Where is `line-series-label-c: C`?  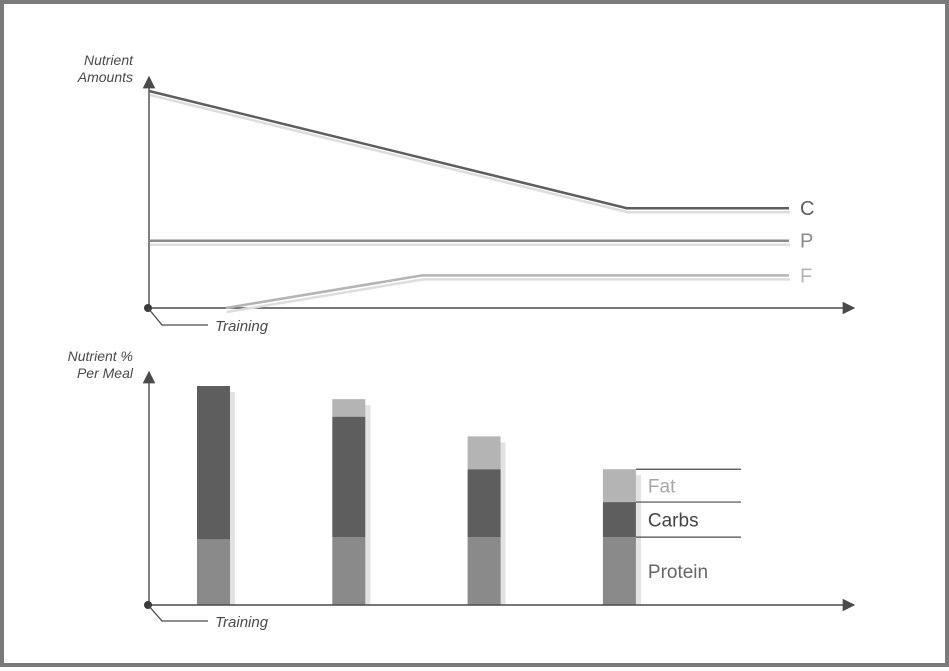
line-series-label-c: C is located at coordinates (807, 209).